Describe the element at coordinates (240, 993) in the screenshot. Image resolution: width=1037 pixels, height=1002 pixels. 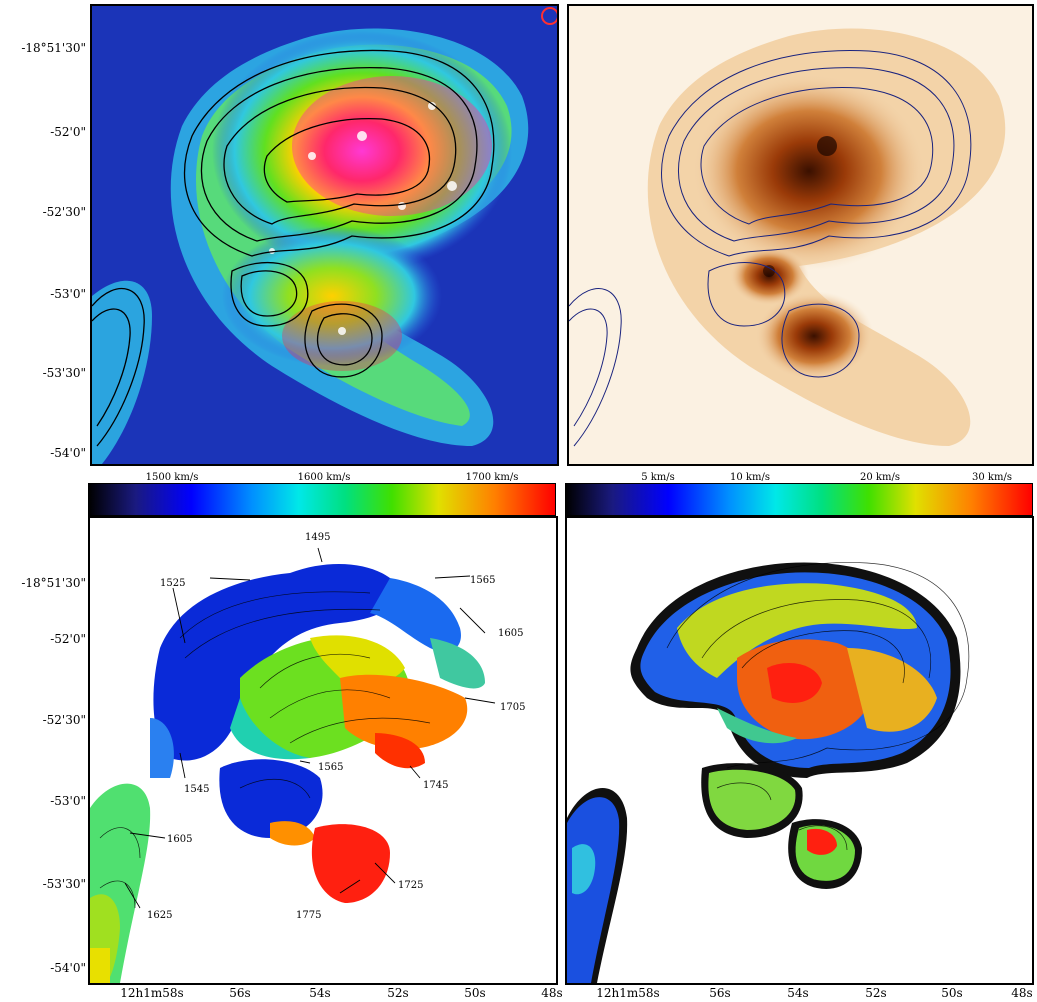
I see `x-label-left-2: 56s` at that location.